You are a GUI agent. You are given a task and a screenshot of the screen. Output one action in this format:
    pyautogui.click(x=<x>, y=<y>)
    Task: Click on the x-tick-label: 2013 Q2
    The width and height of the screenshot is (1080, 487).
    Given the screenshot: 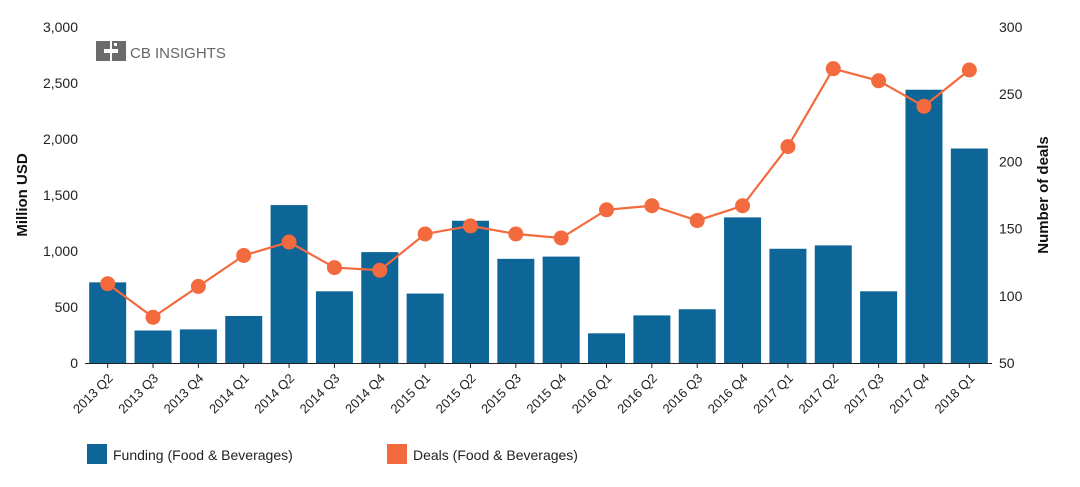 What is the action you would take?
    pyautogui.click(x=93, y=394)
    